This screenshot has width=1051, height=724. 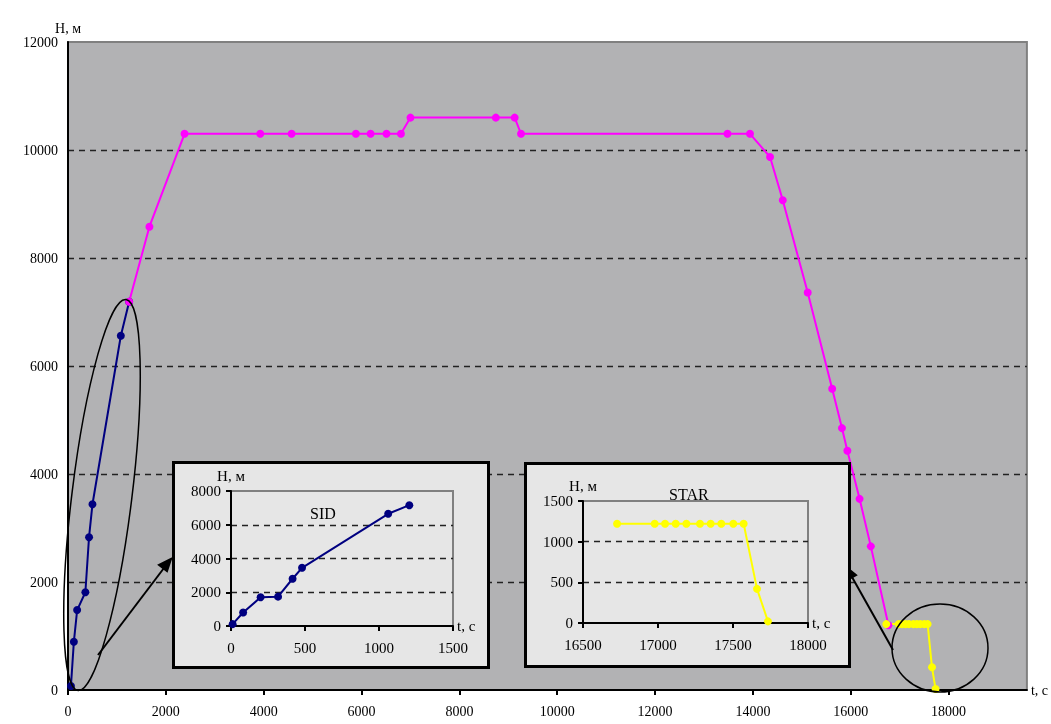 What do you see at coordinates (583, 644) in the screenshot?
I see `x-tick-label: 16500` at bounding box center [583, 644].